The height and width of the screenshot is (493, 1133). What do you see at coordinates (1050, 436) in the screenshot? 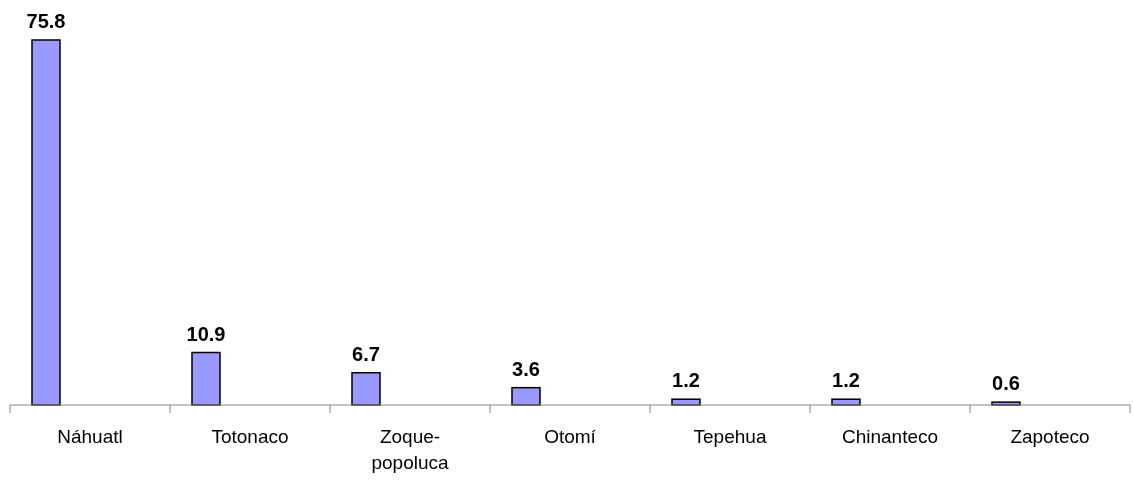
I see `x-tick-label: Zapoteco` at bounding box center [1050, 436].